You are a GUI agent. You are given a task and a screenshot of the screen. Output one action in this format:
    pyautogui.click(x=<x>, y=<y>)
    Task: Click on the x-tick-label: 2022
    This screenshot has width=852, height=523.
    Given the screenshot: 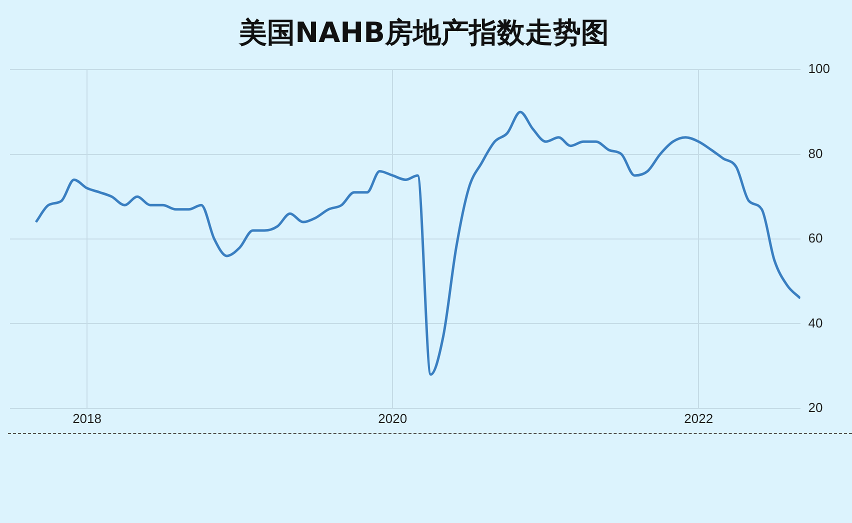 What is the action you would take?
    pyautogui.click(x=699, y=418)
    